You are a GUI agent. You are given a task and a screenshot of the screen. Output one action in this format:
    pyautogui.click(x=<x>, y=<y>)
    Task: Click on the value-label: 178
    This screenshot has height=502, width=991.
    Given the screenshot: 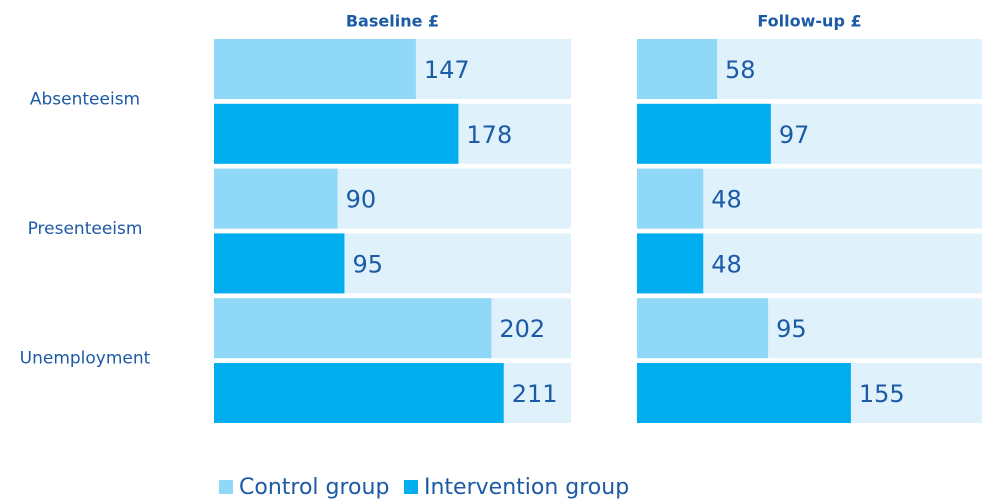 What is the action you would take?
    pyautogui.click(x=489, y=135)
    